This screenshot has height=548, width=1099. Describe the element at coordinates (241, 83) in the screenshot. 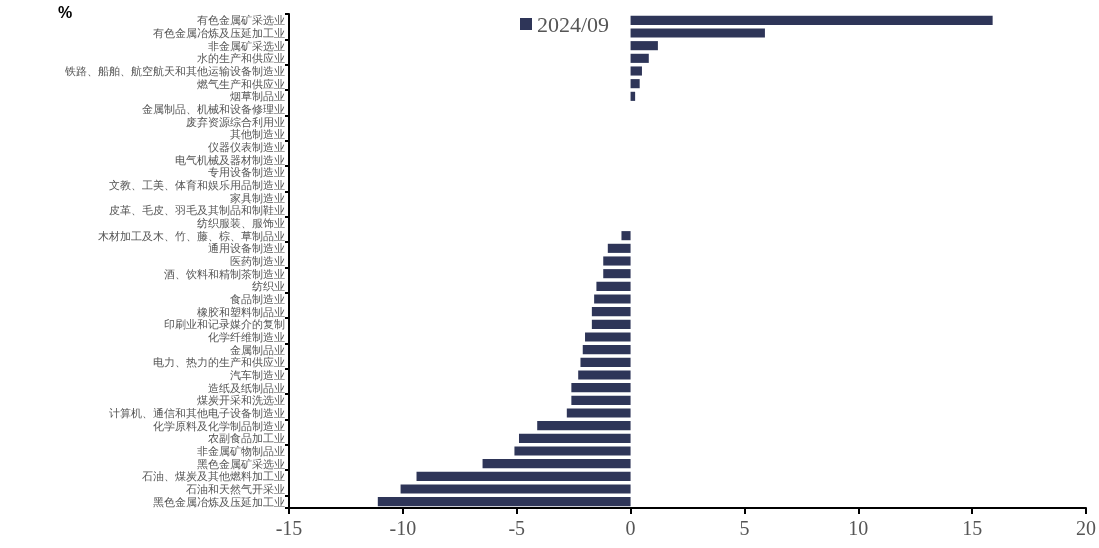

I see `y-tick-label: 燃气生产和供应业` at that location.